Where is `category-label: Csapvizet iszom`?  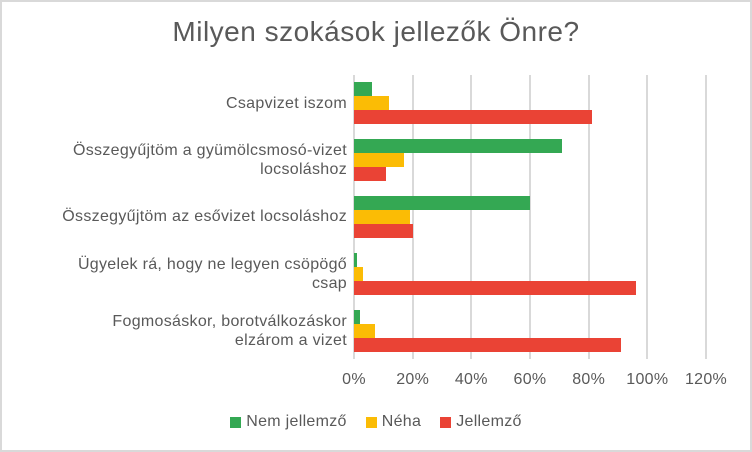 category-label: Csapvizet iszom is located at coordinates (177, 103).